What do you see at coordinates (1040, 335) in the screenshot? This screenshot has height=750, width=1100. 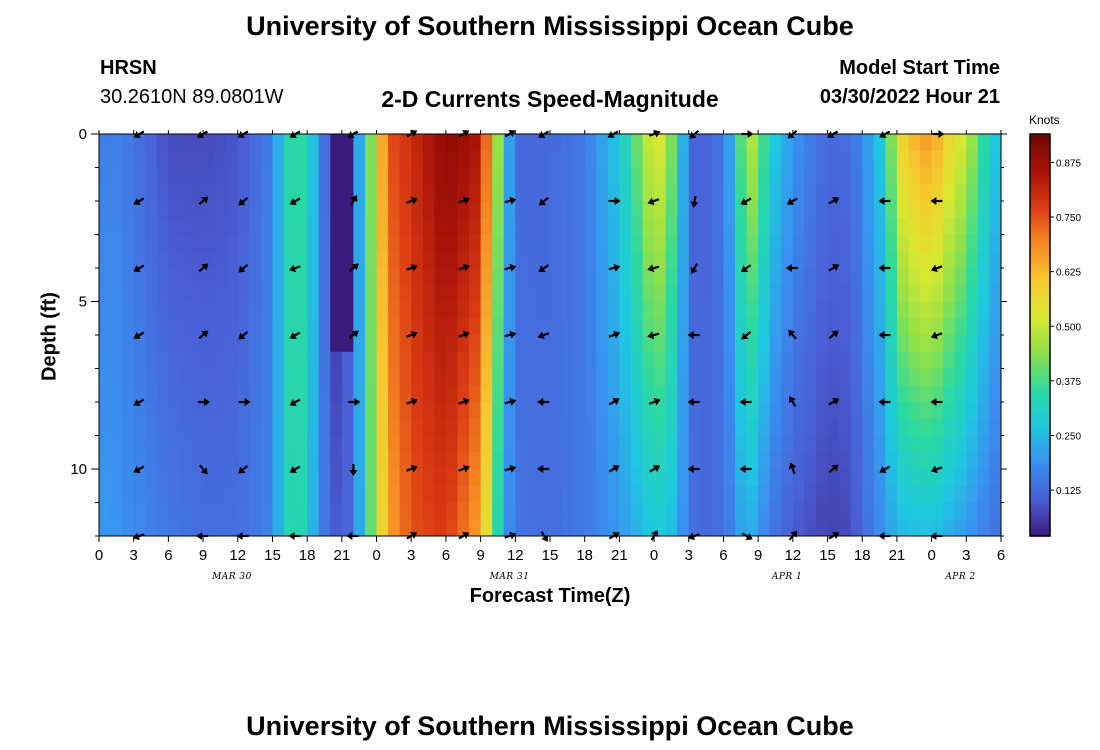 I see `colorbar-frame` at bounding box center [1040, 335].